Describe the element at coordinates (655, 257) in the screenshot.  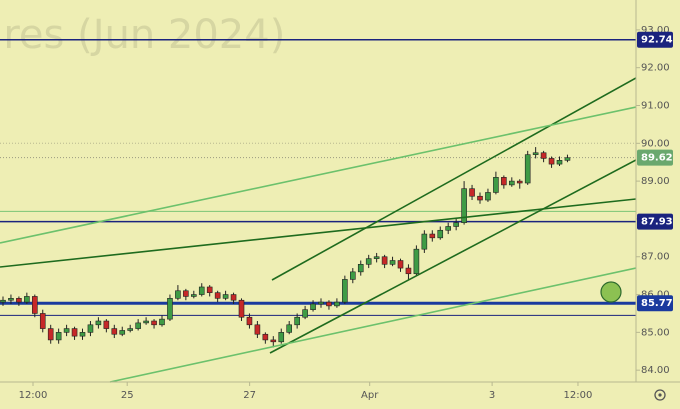
I see `y-tick-label: 87.00` at that location.